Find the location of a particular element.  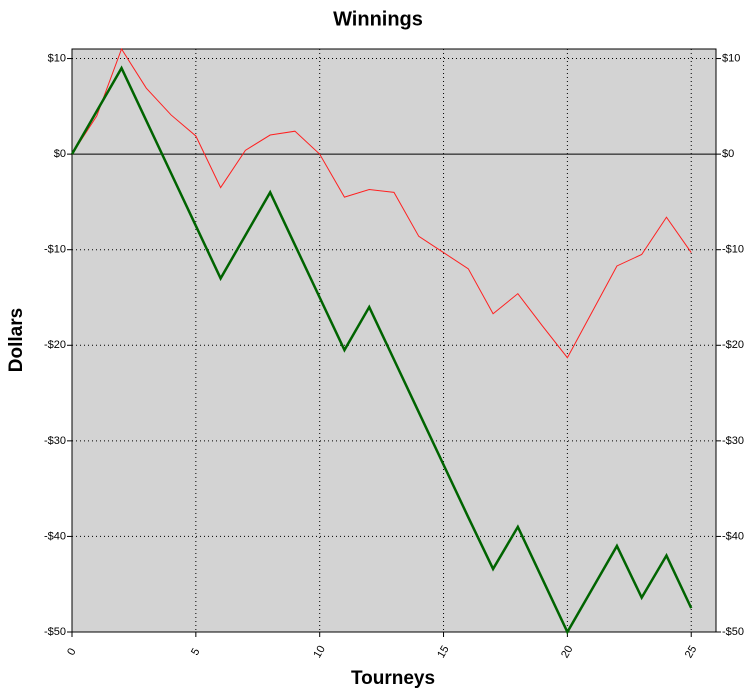

y2-tick-label: -$40 is located at coordinates (733, 536).